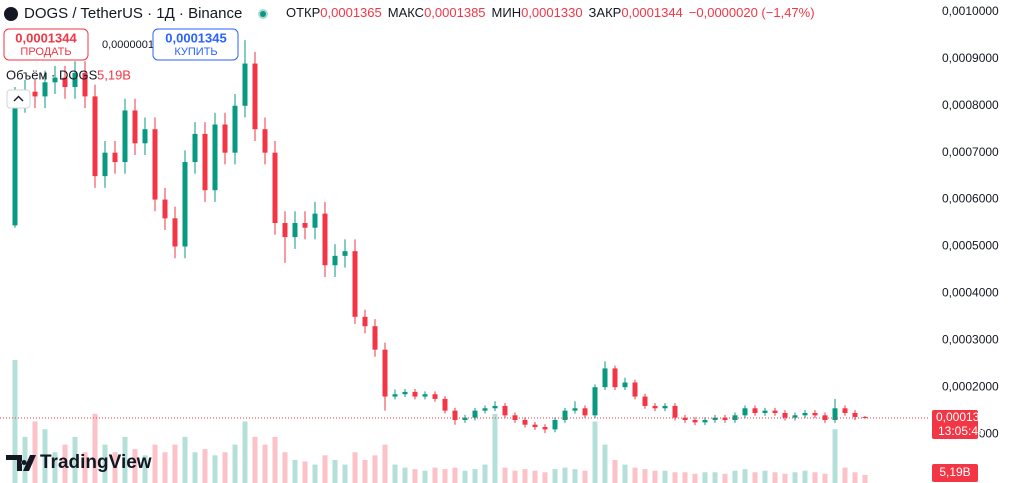 The image size is (1024, 483). I want to click on y-tick-label: 0,0005000, so click(970, 246).